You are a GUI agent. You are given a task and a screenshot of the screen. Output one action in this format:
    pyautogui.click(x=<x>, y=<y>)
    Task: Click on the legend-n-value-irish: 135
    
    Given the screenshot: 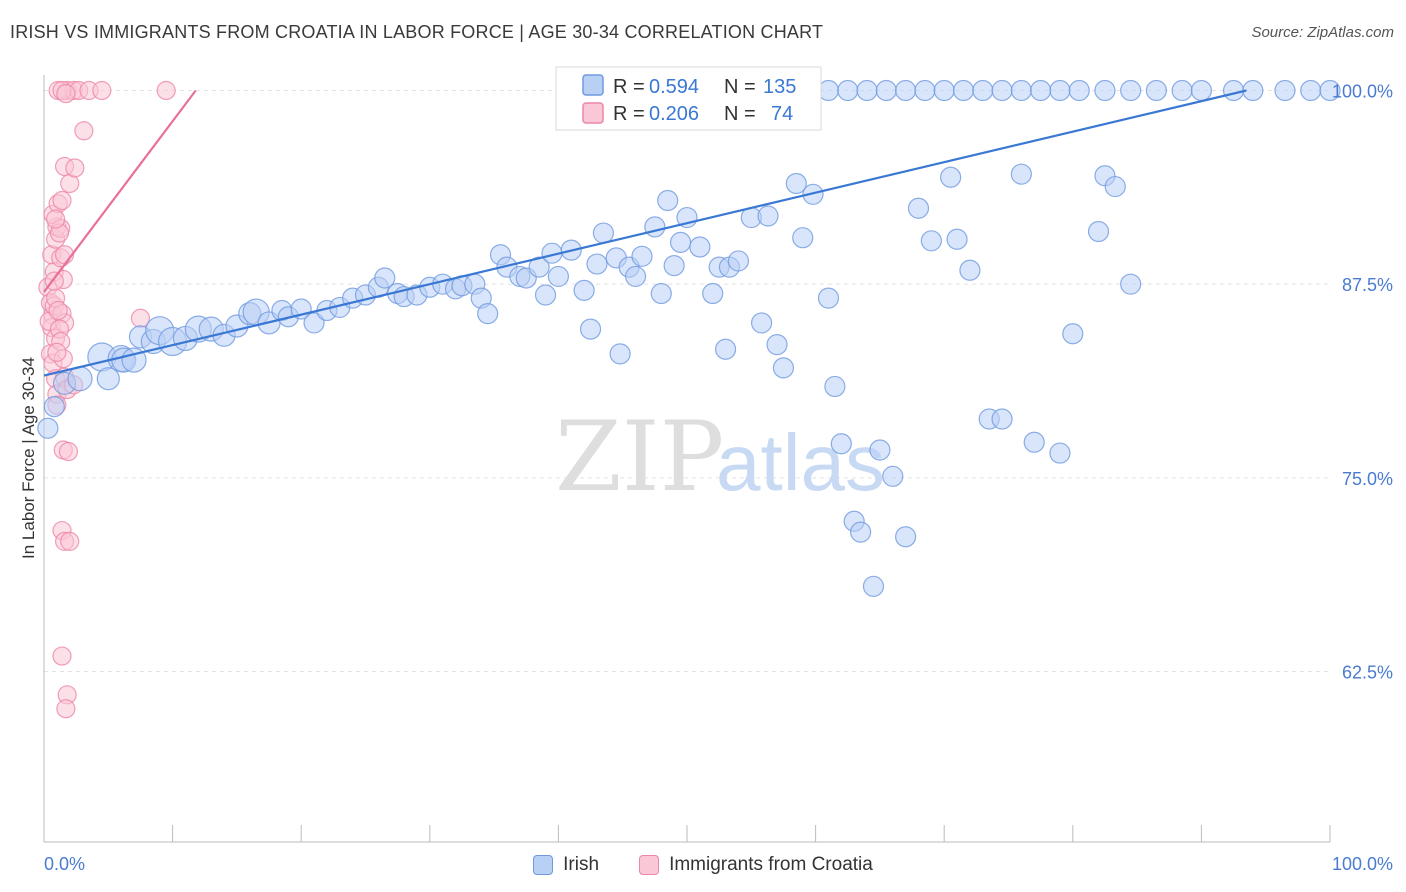 What is the action you would take?
    pyautogui.click(x=779, y=87)
    